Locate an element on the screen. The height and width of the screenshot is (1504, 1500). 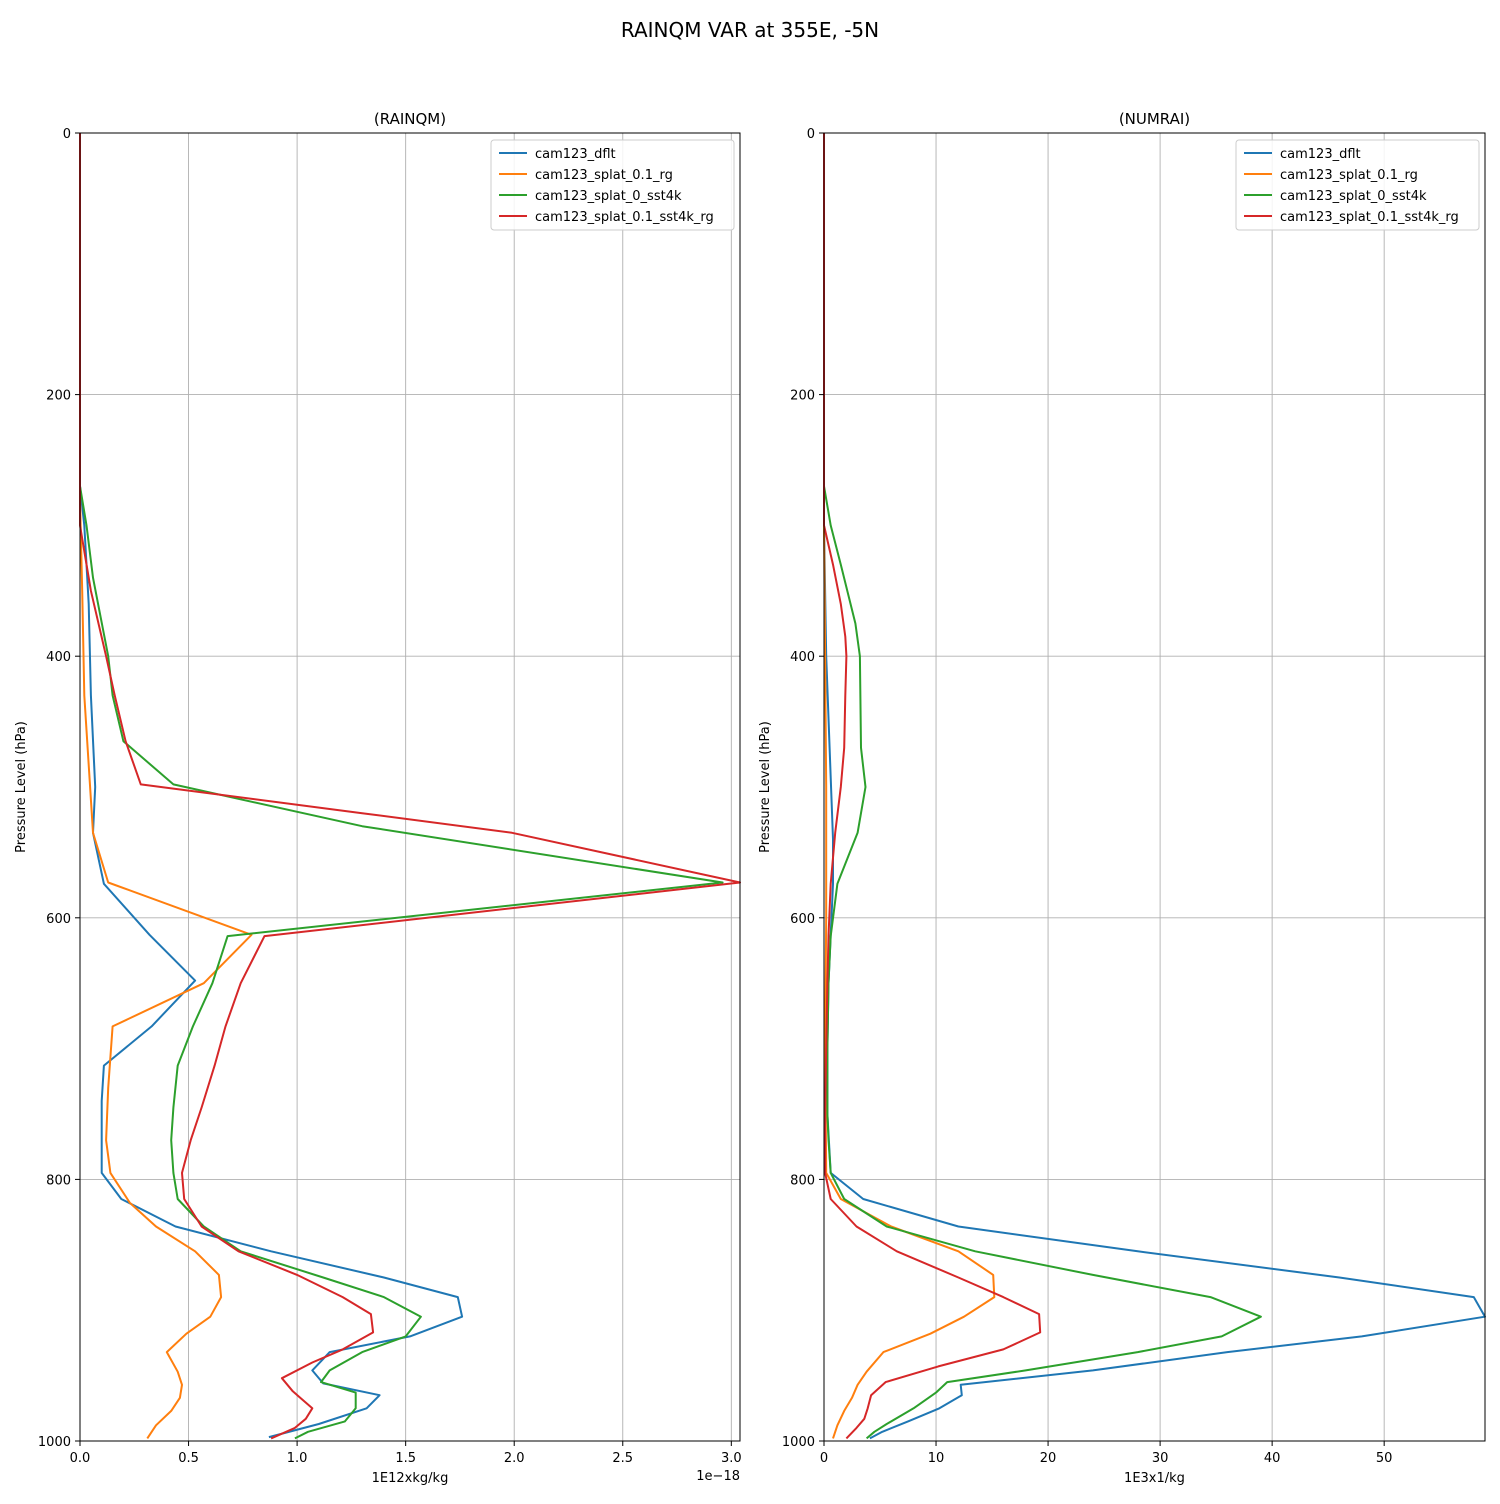
panel-title: (RAINQM) is located at coordinates (410, 119).